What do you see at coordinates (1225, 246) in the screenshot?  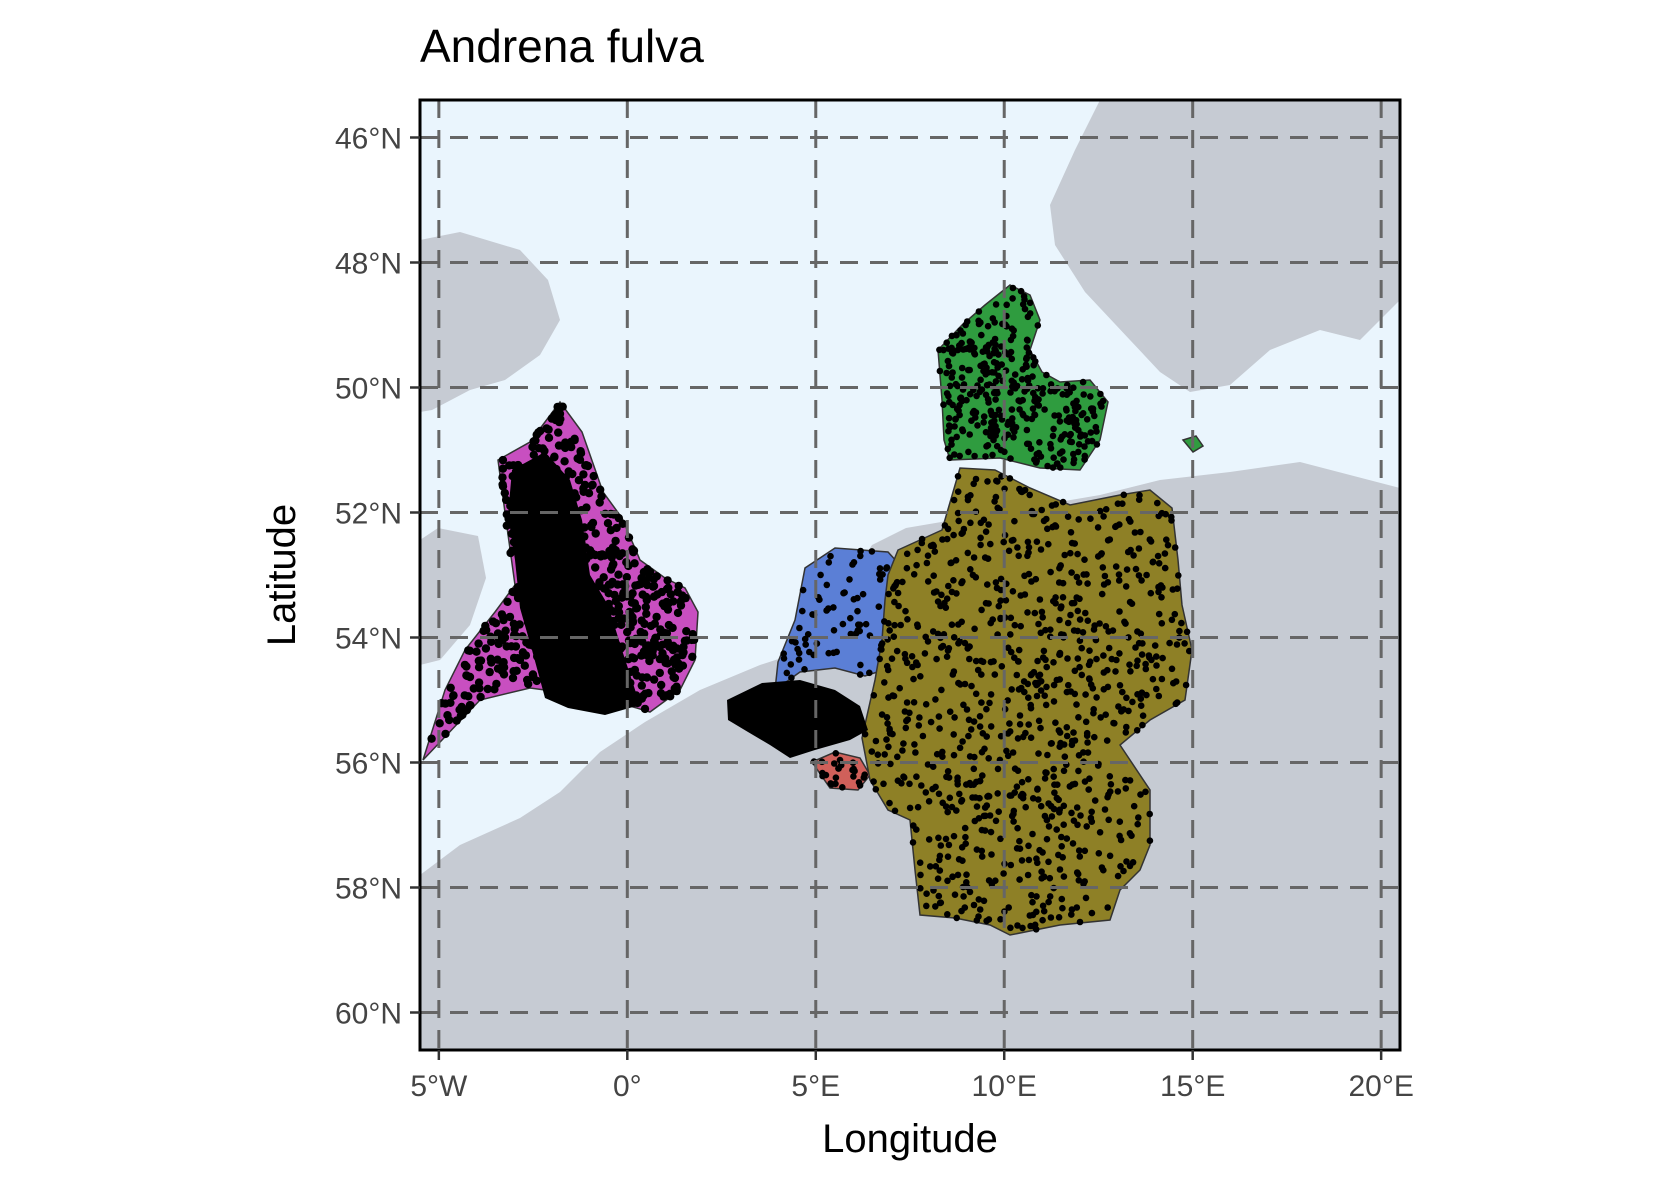 I see `scandinavia-land` at bounding box center [1225, 246].